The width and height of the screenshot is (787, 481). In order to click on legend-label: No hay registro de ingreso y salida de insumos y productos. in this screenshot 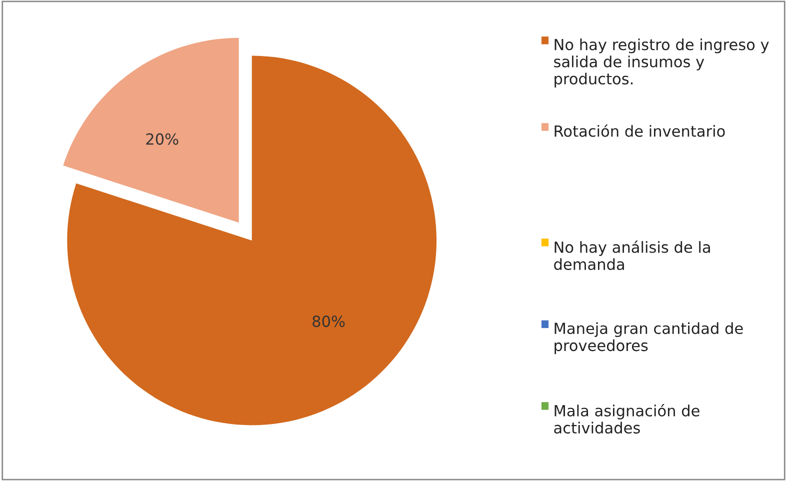, I will do `click(661, 63)`.